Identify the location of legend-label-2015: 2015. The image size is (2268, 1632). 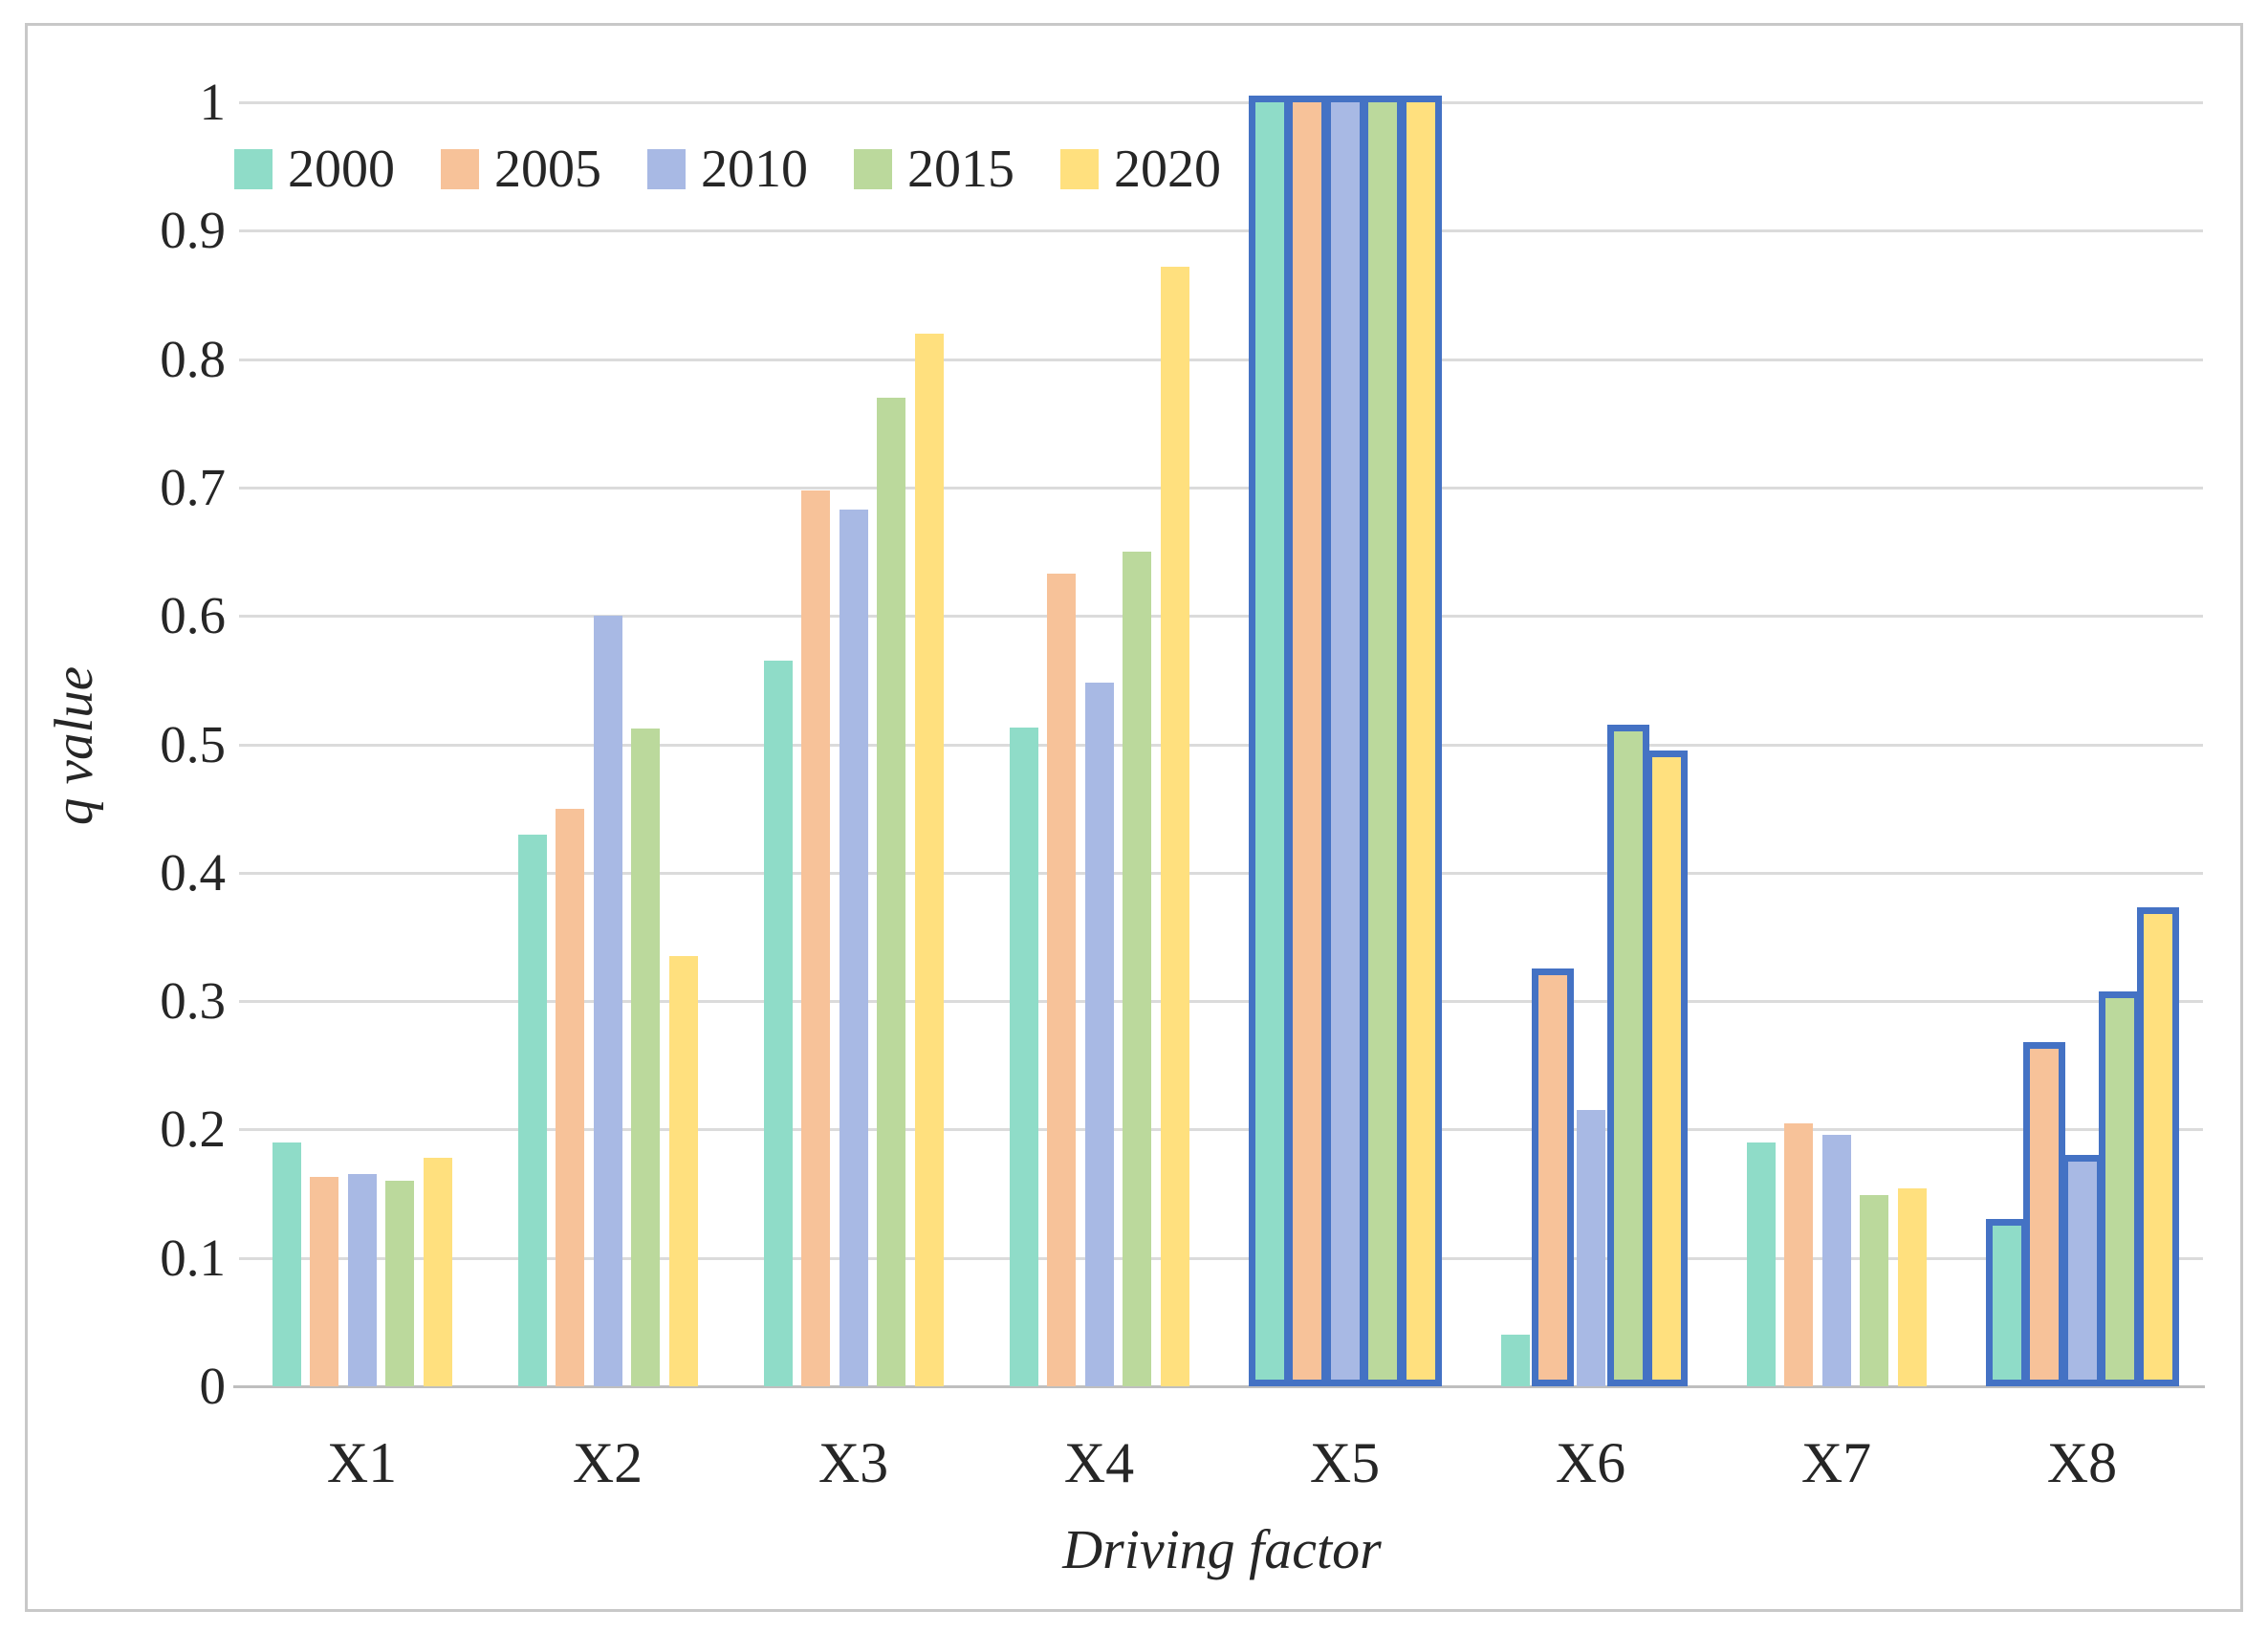
(961, 169).